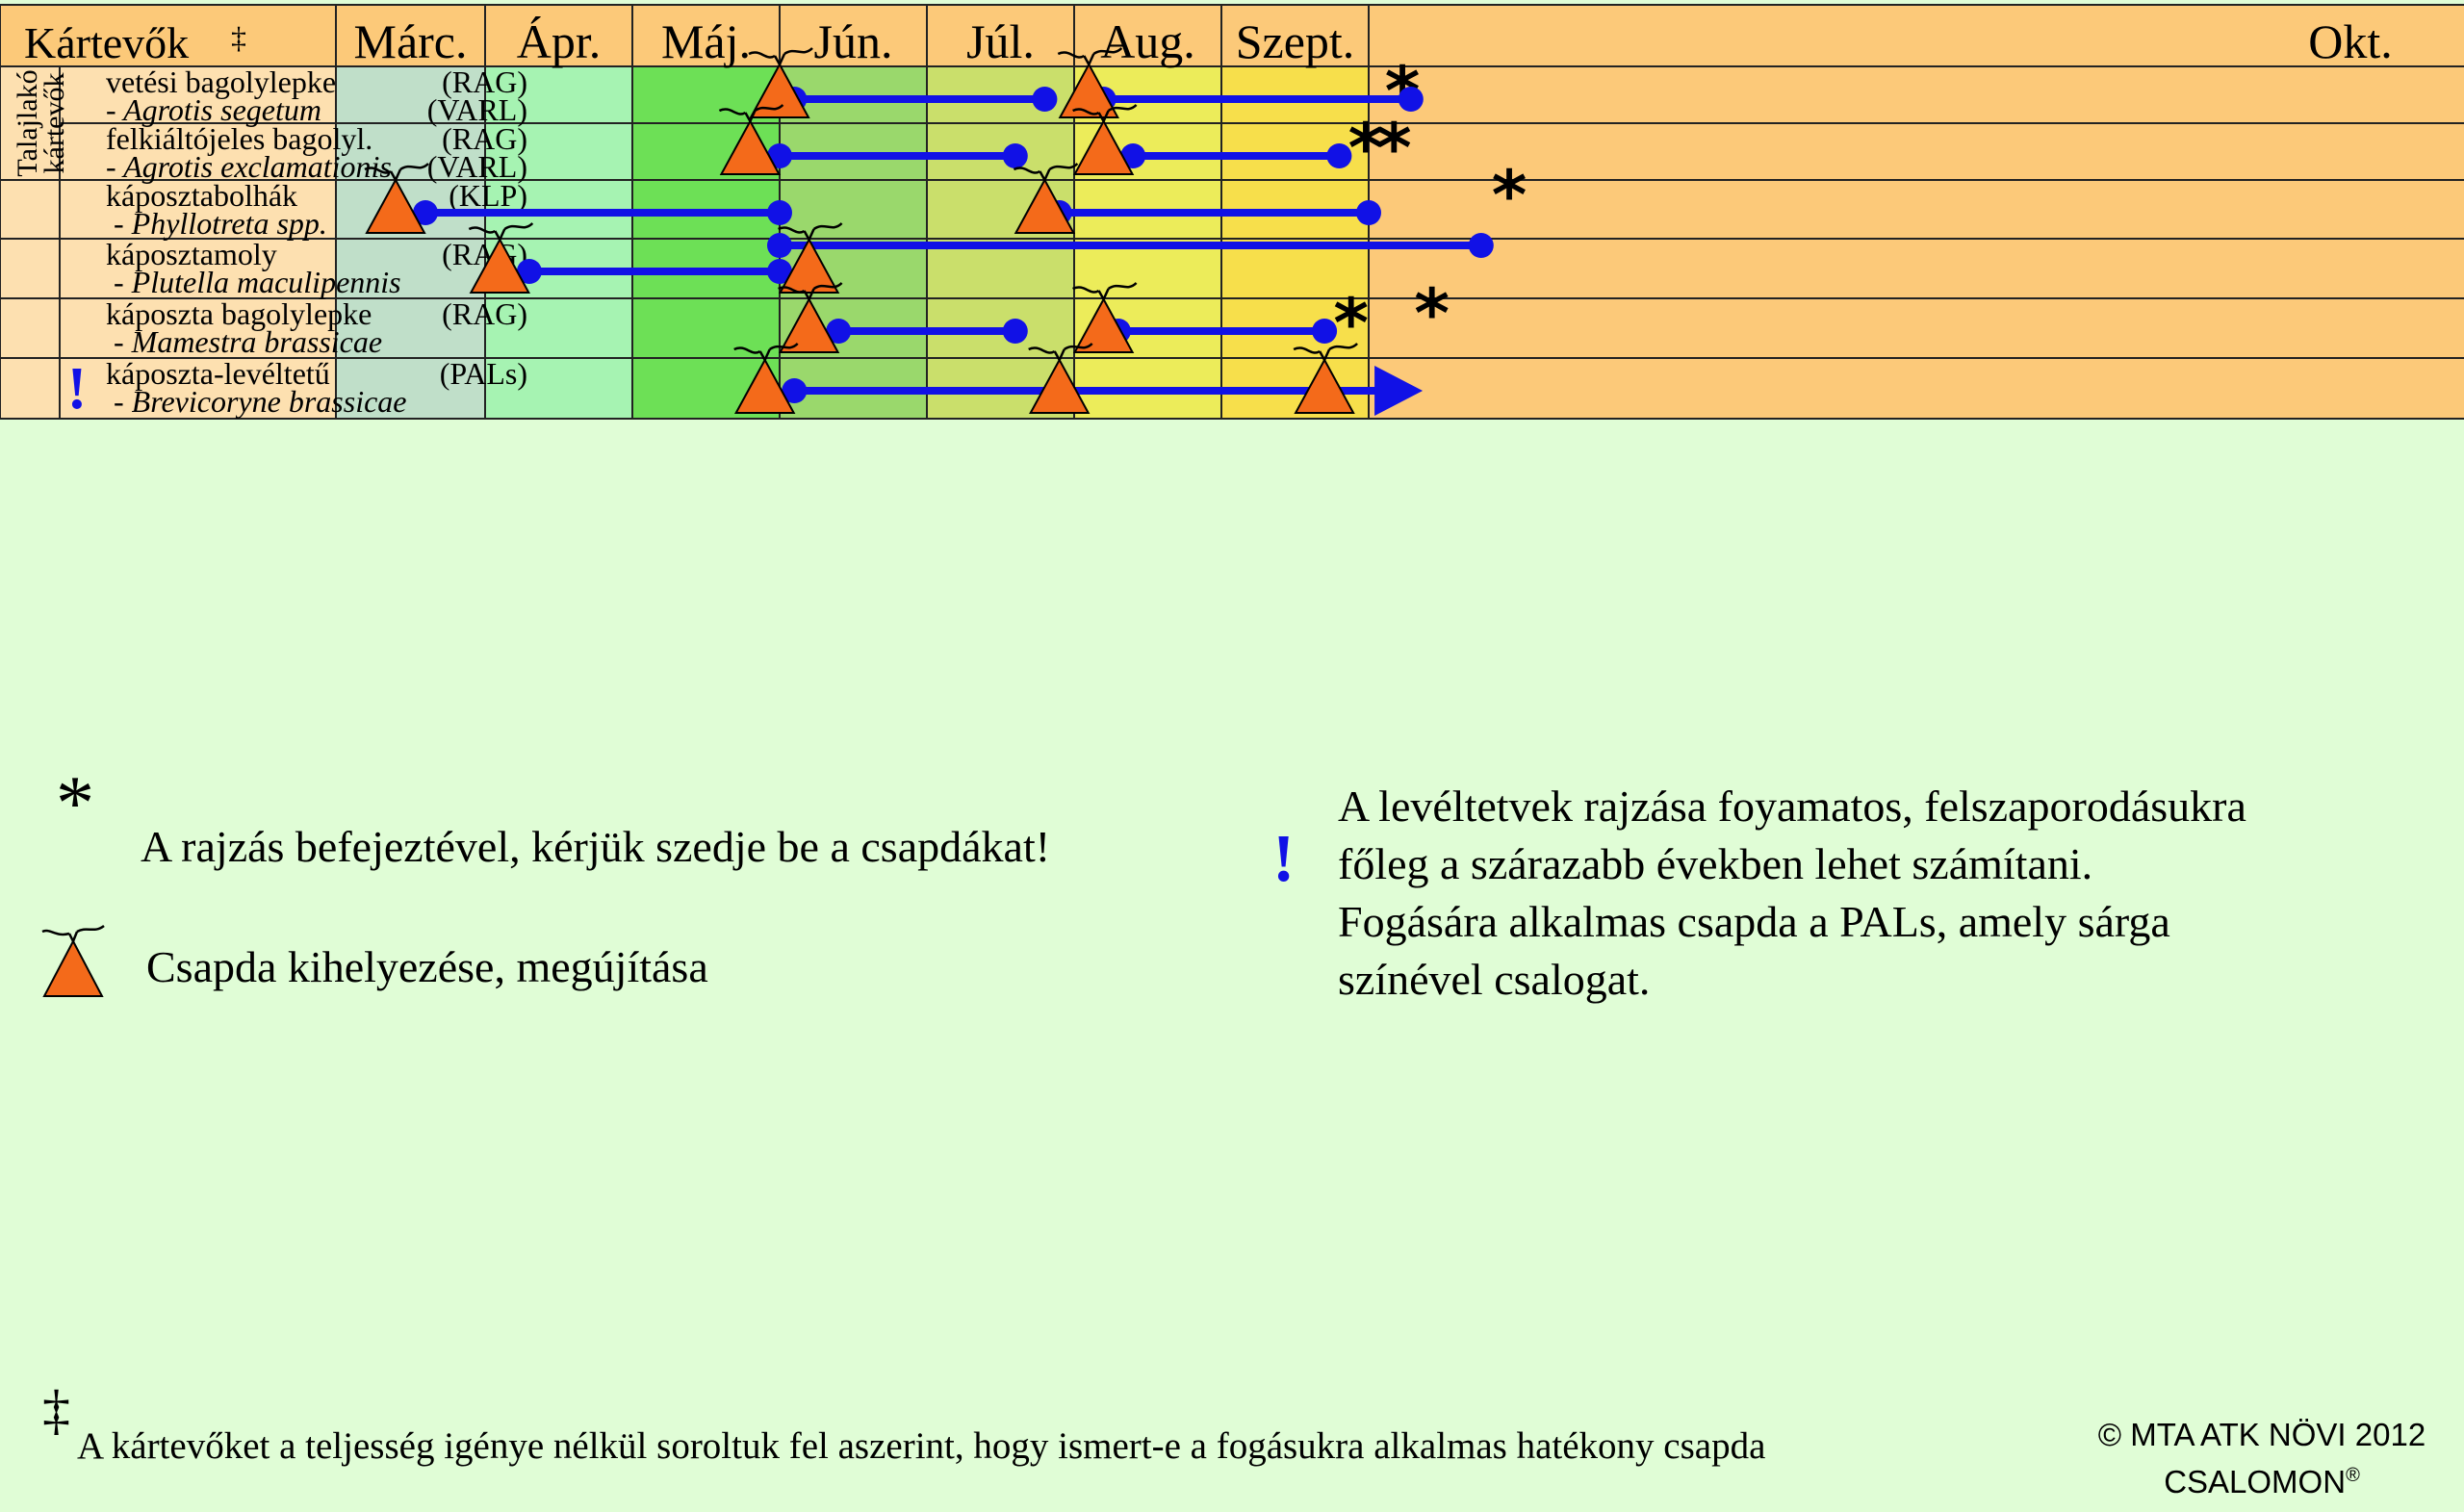 The image size is (2464, 1512). What do you see at coordinates (1284, 859) in the screenshot?
I see `legend-exclaim-icon: !` at bounding box center [1284, 859].